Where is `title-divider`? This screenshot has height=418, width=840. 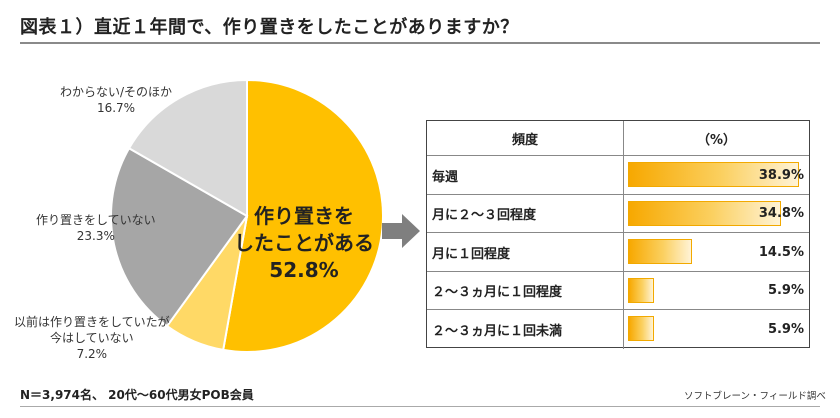 title-divider is located at coordinates (420, 43).